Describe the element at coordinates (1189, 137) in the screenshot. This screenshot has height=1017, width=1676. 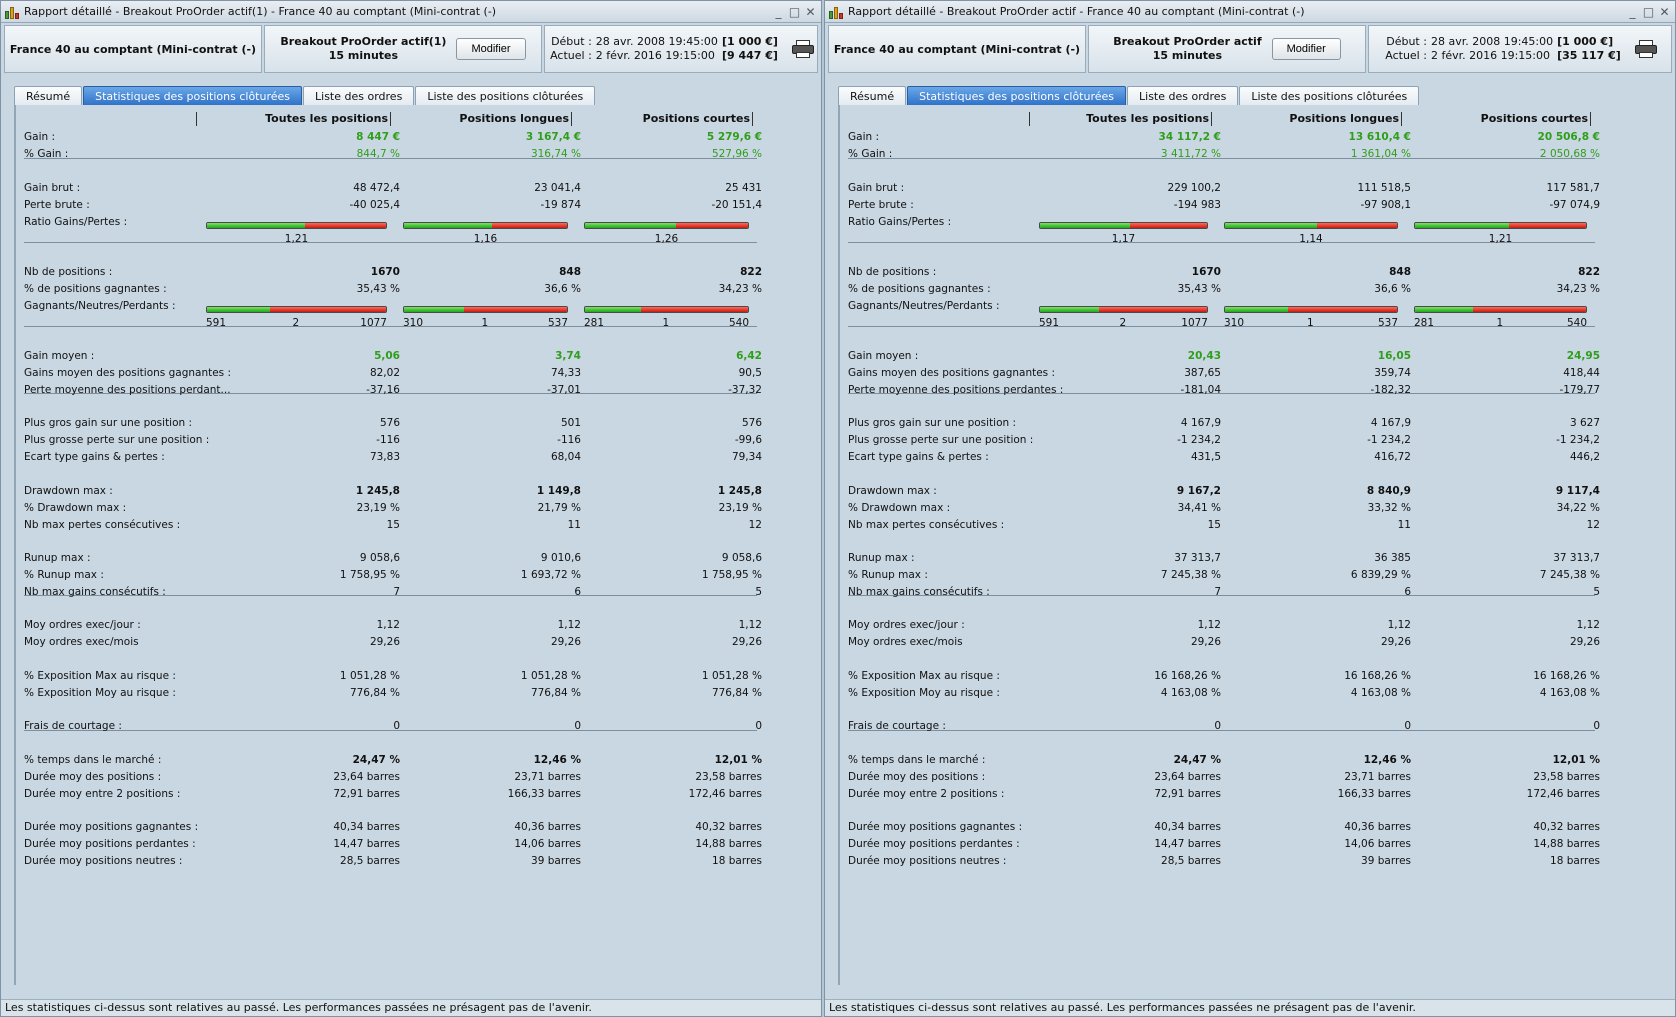
I see `stat-value: 34 117,2 €` at that location.